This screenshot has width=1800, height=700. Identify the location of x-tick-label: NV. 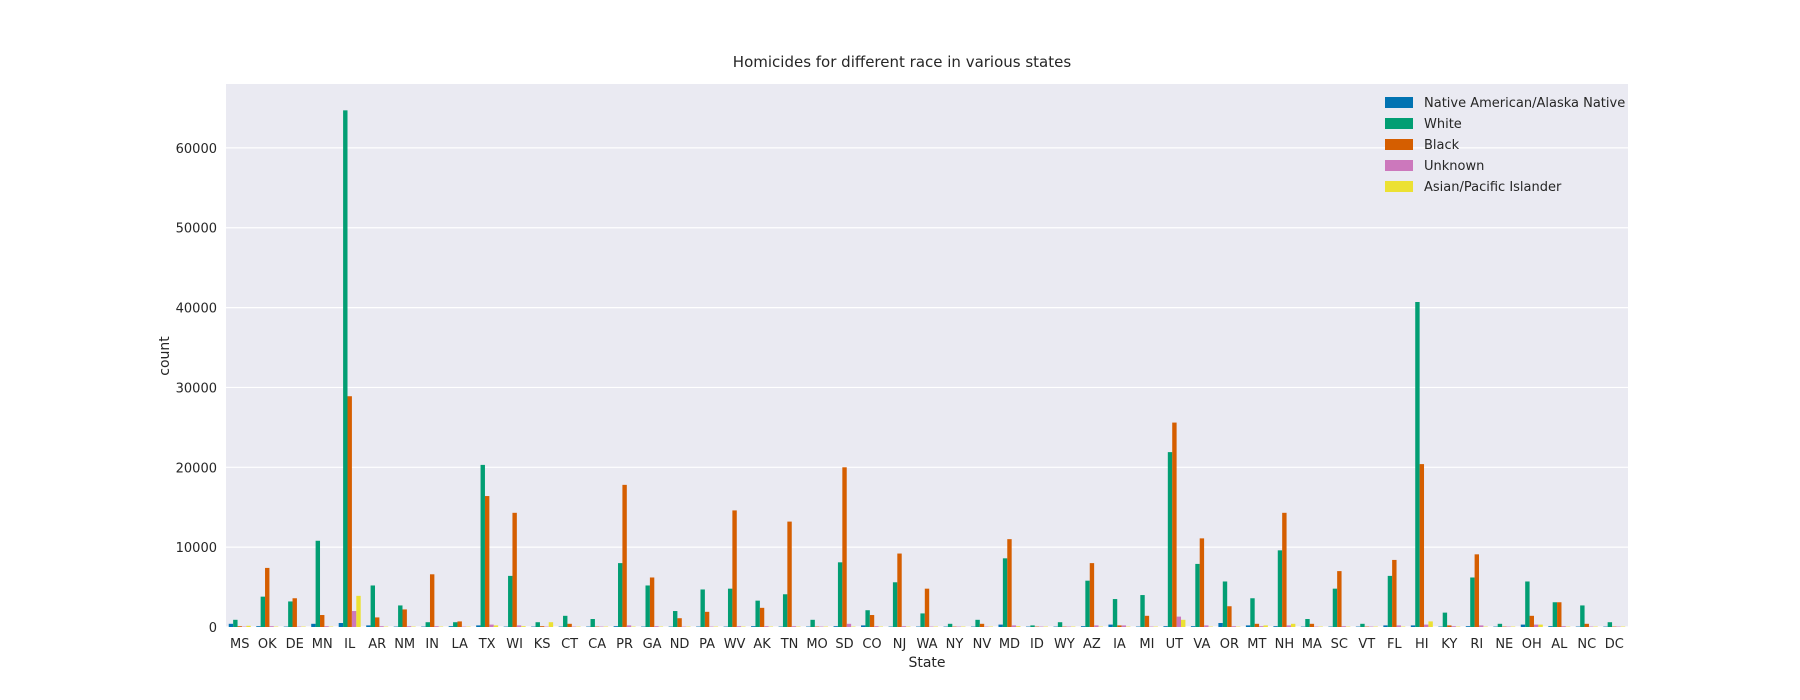
(982, 644).